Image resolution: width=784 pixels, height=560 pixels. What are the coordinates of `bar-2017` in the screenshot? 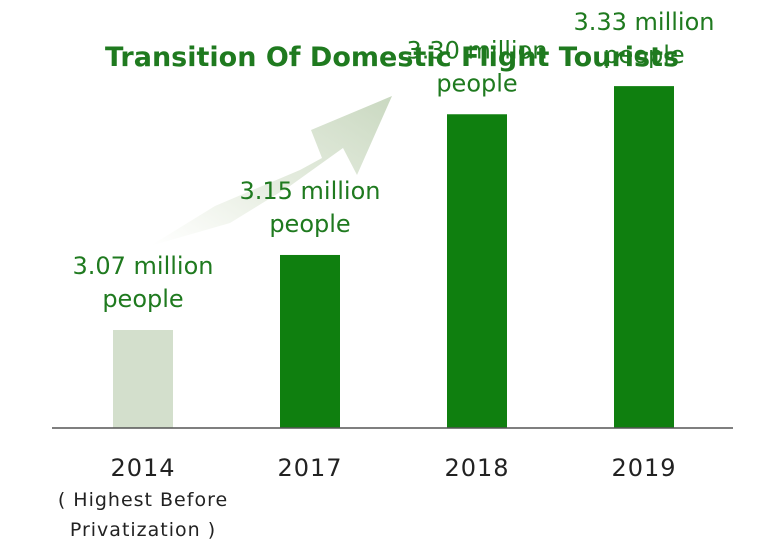 It's located at (310, 341).